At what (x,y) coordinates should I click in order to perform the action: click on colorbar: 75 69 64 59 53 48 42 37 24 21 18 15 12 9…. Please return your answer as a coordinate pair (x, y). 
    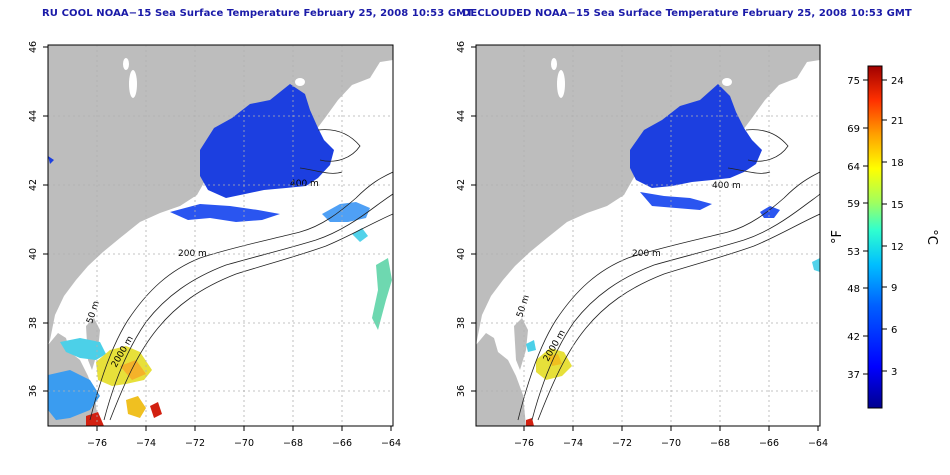
    Looking at the image, I should click on (884, 237).